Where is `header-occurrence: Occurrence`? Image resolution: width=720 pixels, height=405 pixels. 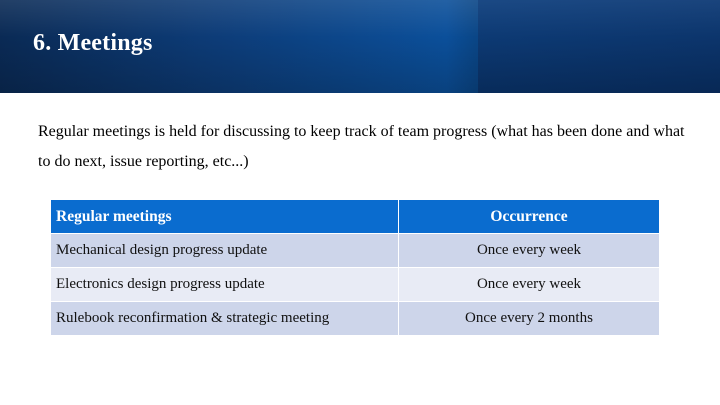
header-occurrence: Occurrence is located at coordinates (529, 216).